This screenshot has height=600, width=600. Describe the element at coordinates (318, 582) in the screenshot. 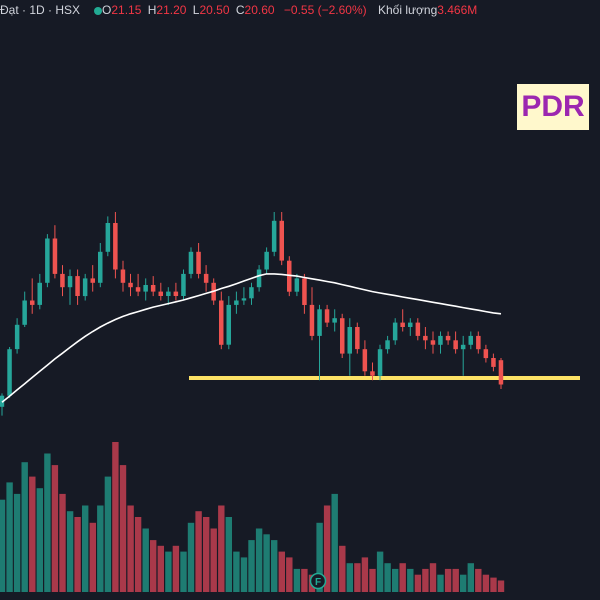

I see `event-marker-label: F` at that location.